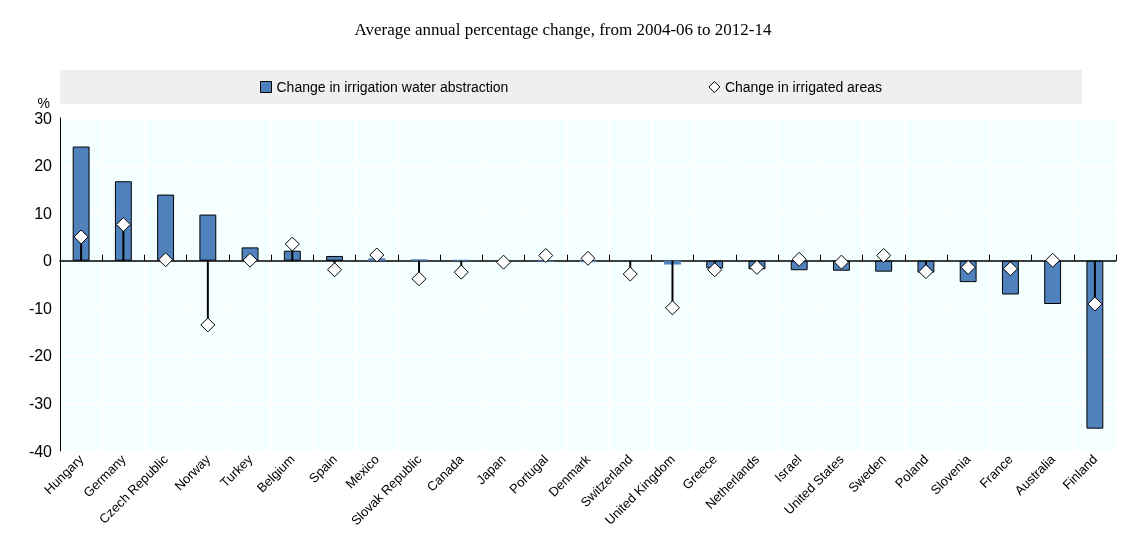 Image resolution: width=1128 pixels, height=559 pixels. What do you see at coordinates (43, 118) in the screenshot?
I see `y-tick-label: 30` at bounding box center [43, 118].